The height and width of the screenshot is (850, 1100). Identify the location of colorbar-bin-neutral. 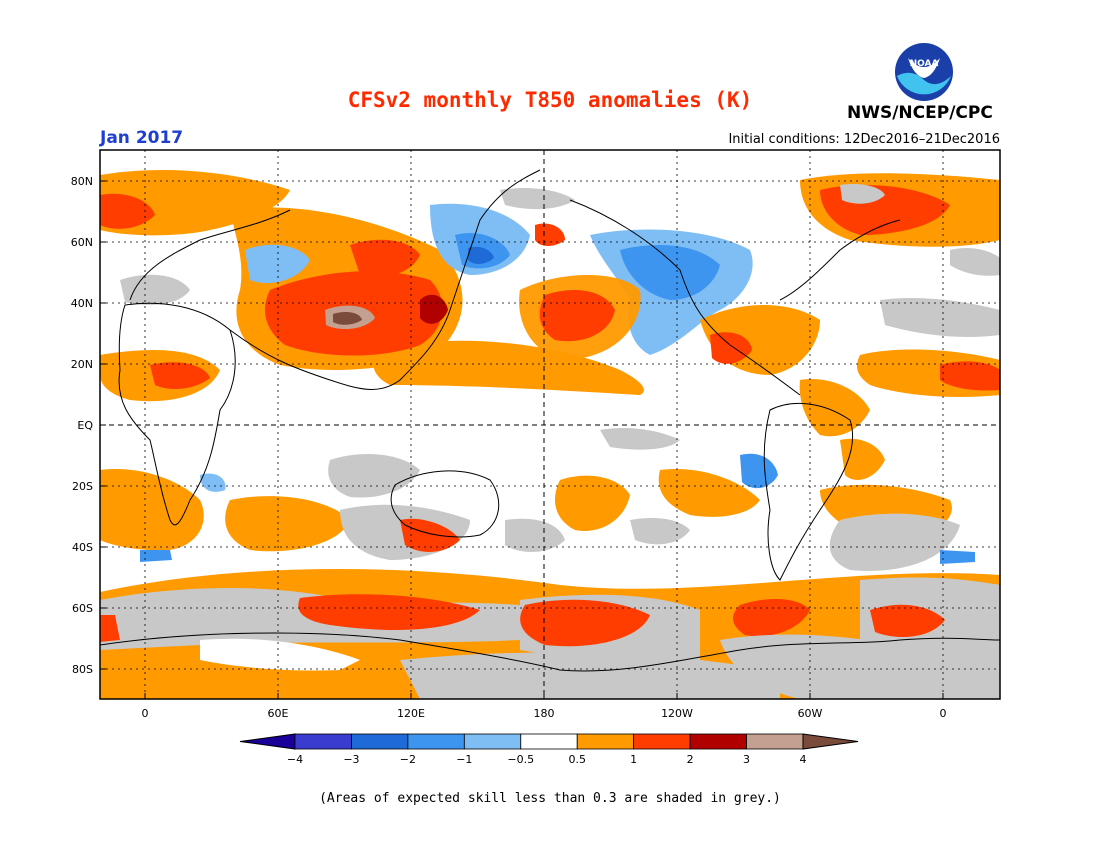
(549, 741).